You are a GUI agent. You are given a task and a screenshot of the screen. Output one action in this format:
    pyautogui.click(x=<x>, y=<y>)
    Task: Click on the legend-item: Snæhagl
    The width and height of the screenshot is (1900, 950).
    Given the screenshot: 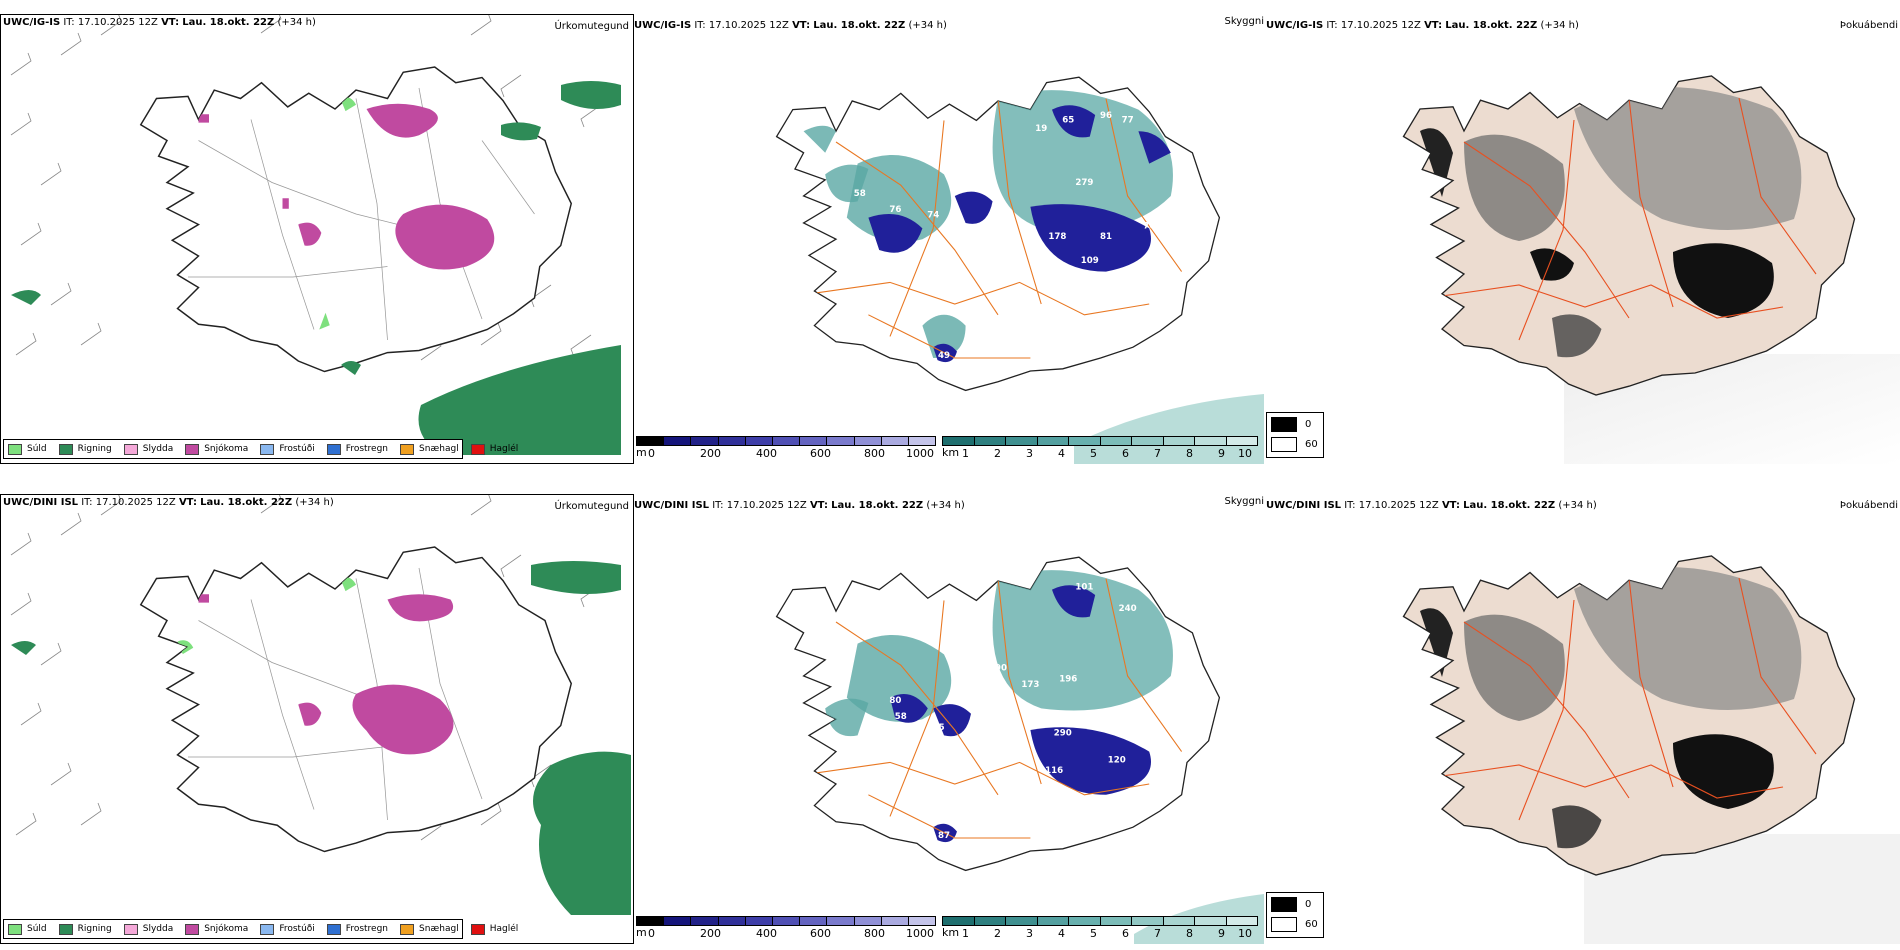 What is the action you would take?
    pyautogui.click(x=429, y=929)
    